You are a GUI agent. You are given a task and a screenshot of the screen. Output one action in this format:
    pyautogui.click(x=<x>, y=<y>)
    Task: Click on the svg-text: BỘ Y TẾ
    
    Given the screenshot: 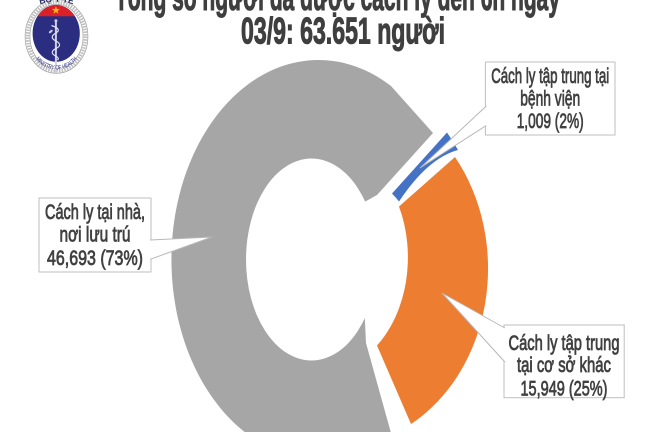 What is the action you would take?
    pyautogui.click(x=56, y=3)
    